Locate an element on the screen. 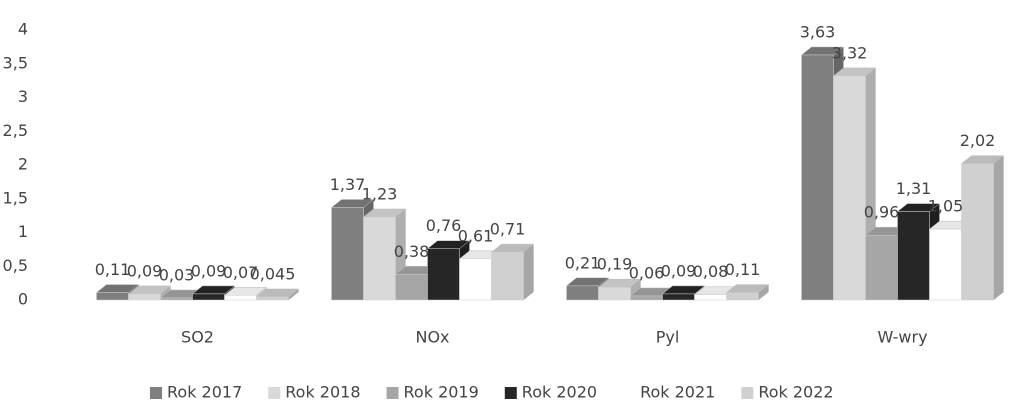 The width and height of the screenshot is (1022, 405). data-label: 0,07 is located at coordinates (241, 272).